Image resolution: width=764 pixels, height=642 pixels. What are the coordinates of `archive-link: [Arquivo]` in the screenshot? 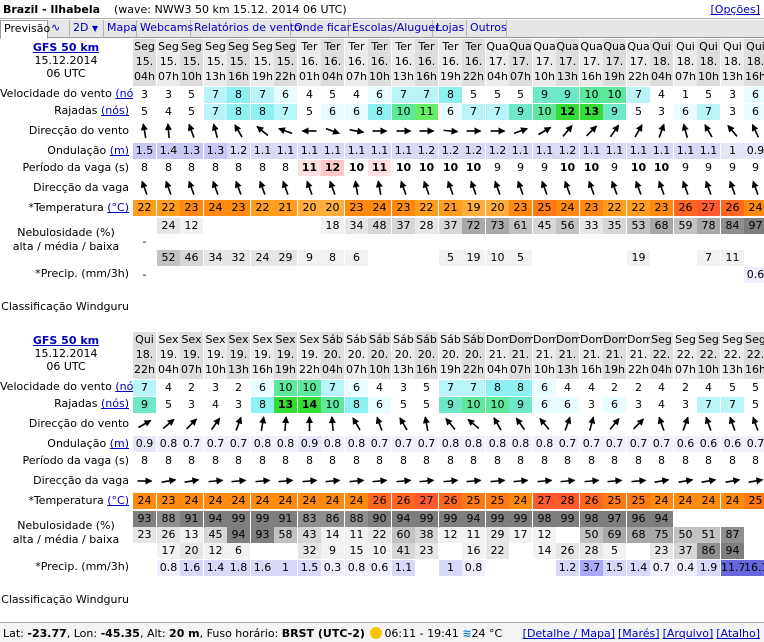 It's located at (688, 633).